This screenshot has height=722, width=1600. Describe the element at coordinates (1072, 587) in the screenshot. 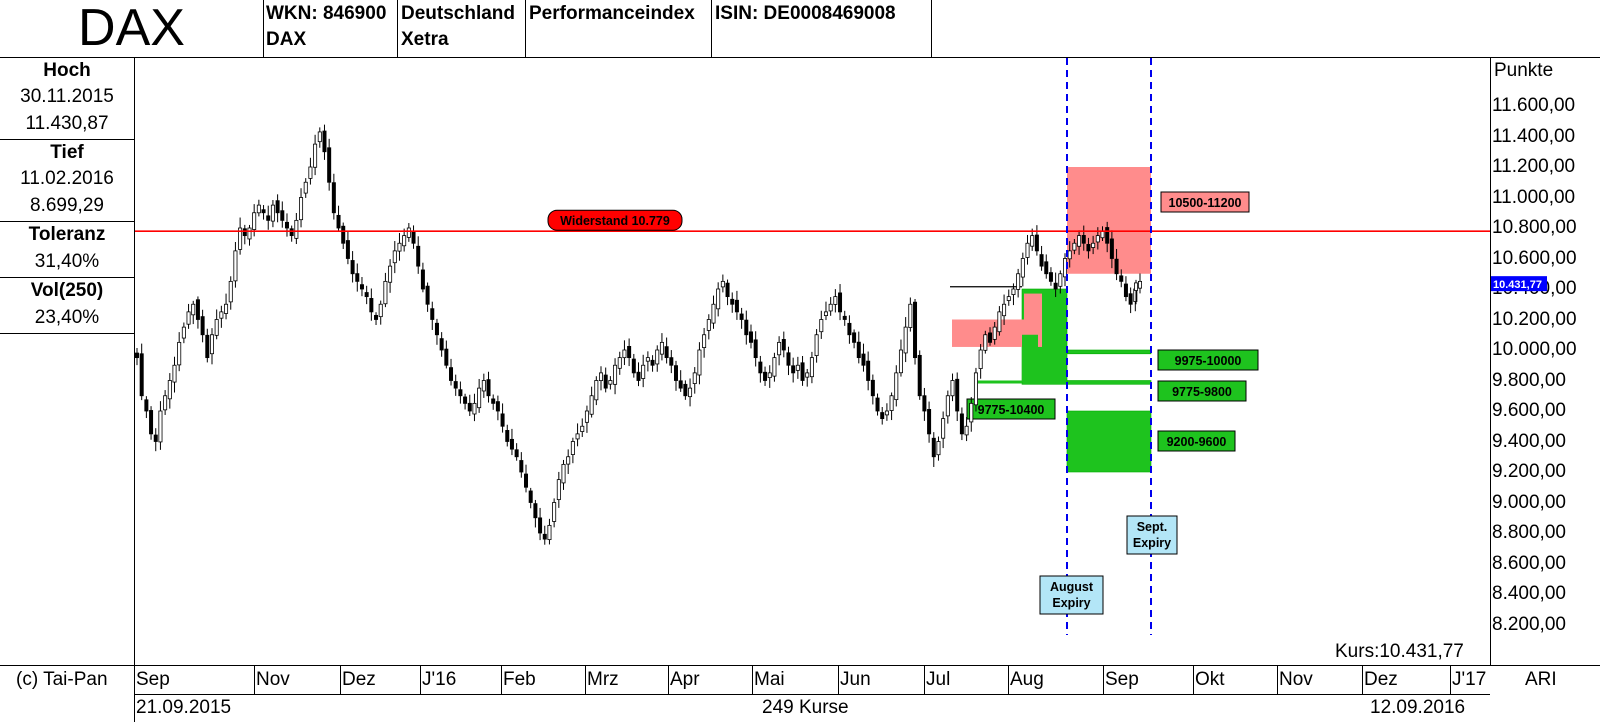

I see `expiry-label: August` at that location.